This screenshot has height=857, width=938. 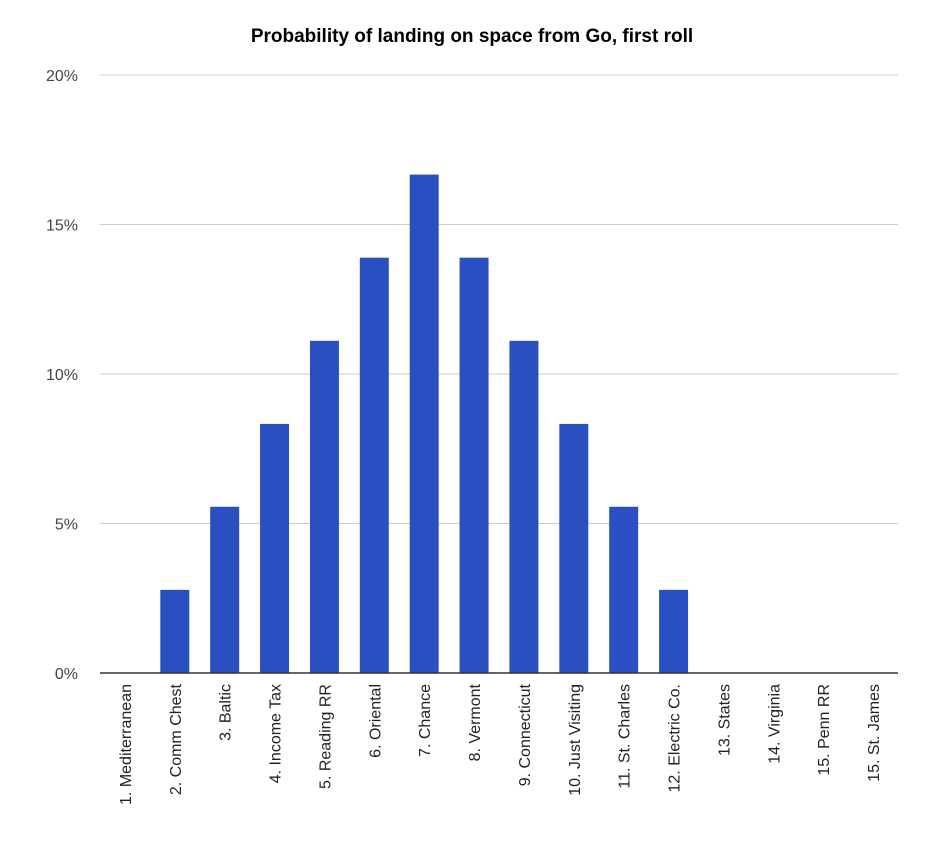 What do you see at coordinates (874, 733) in the screenshot?
I see `x-tick-label: 15. St. James` at bounding box center [874, 733].